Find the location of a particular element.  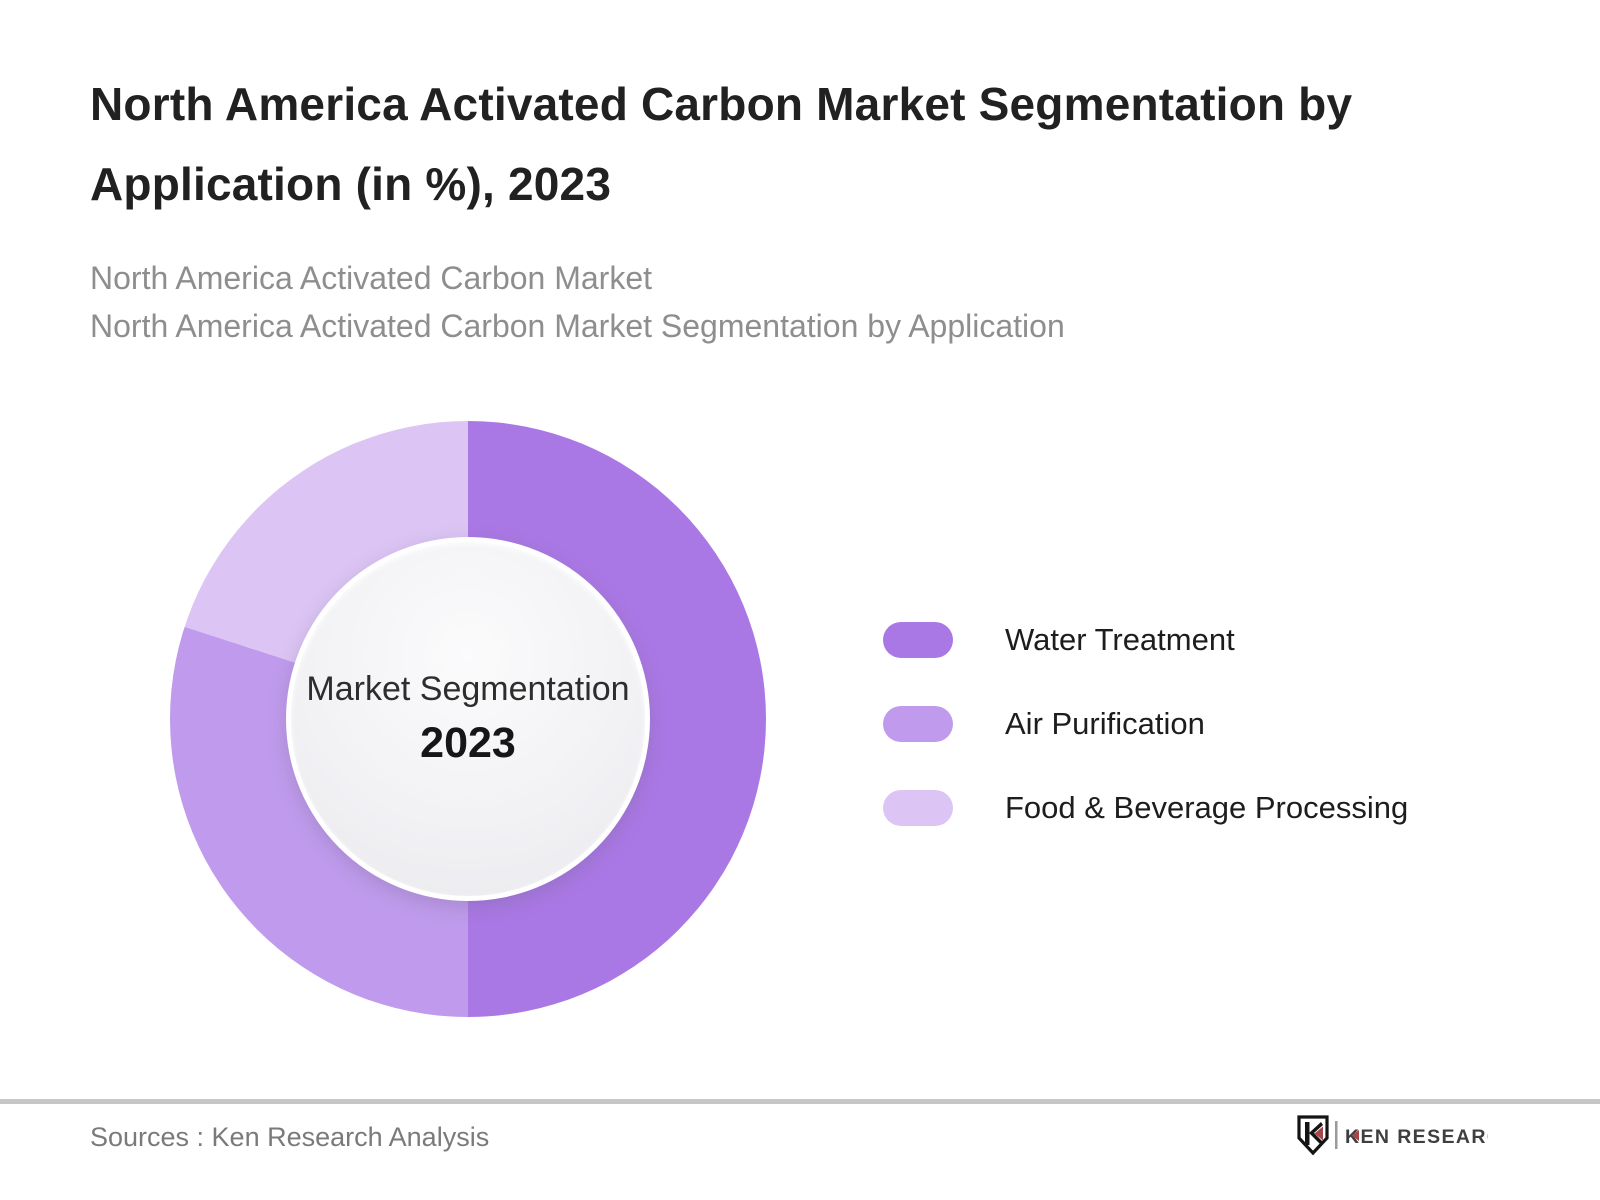

legend-label: Water Treatment is located at coordinates (1120, 639).